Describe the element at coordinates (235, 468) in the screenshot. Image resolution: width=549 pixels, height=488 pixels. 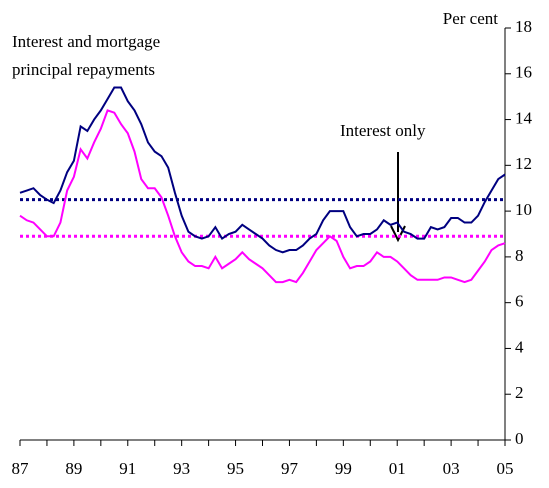
I see `x-tick-label: 95` at that location.